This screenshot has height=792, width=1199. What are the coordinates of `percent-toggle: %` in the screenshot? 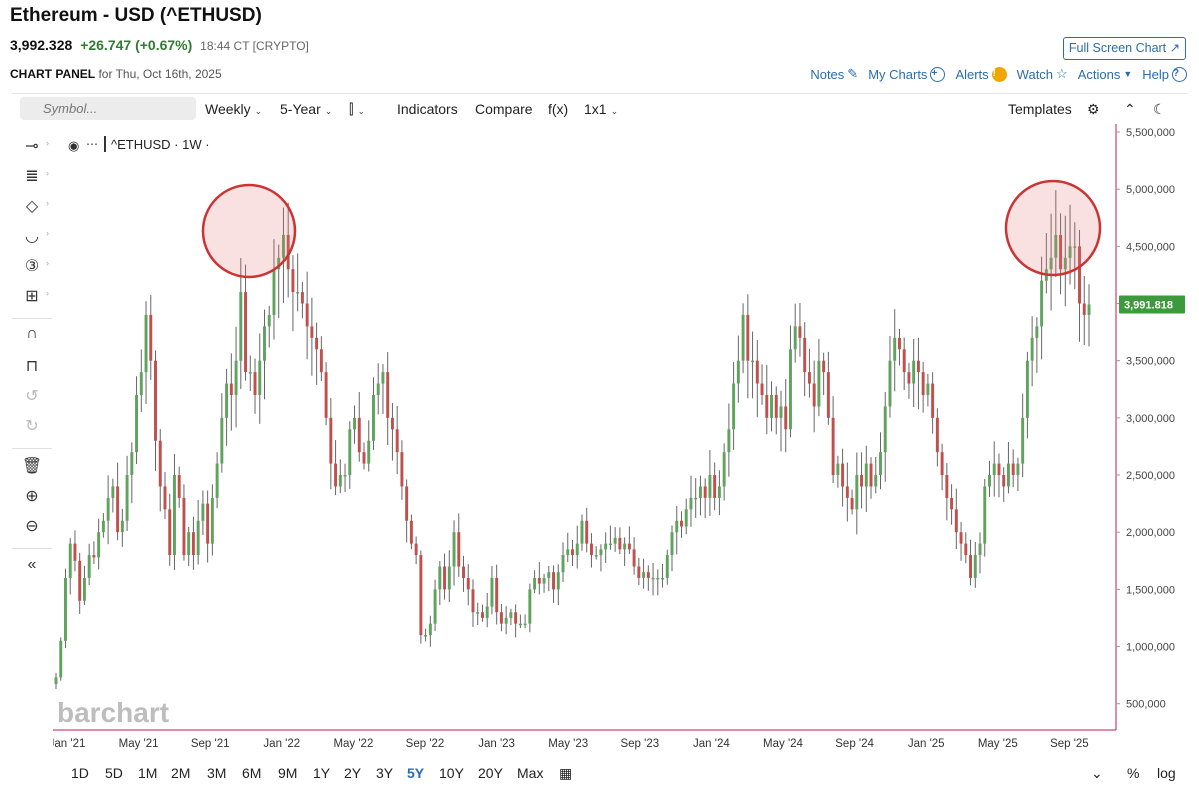 It's located at (1133, 773).